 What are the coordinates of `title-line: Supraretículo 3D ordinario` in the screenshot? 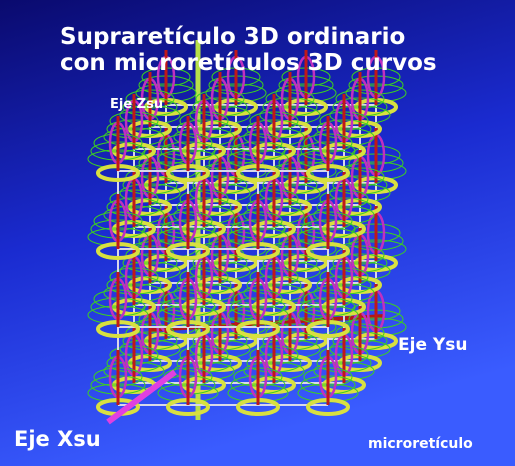 It's located at (232, 37).